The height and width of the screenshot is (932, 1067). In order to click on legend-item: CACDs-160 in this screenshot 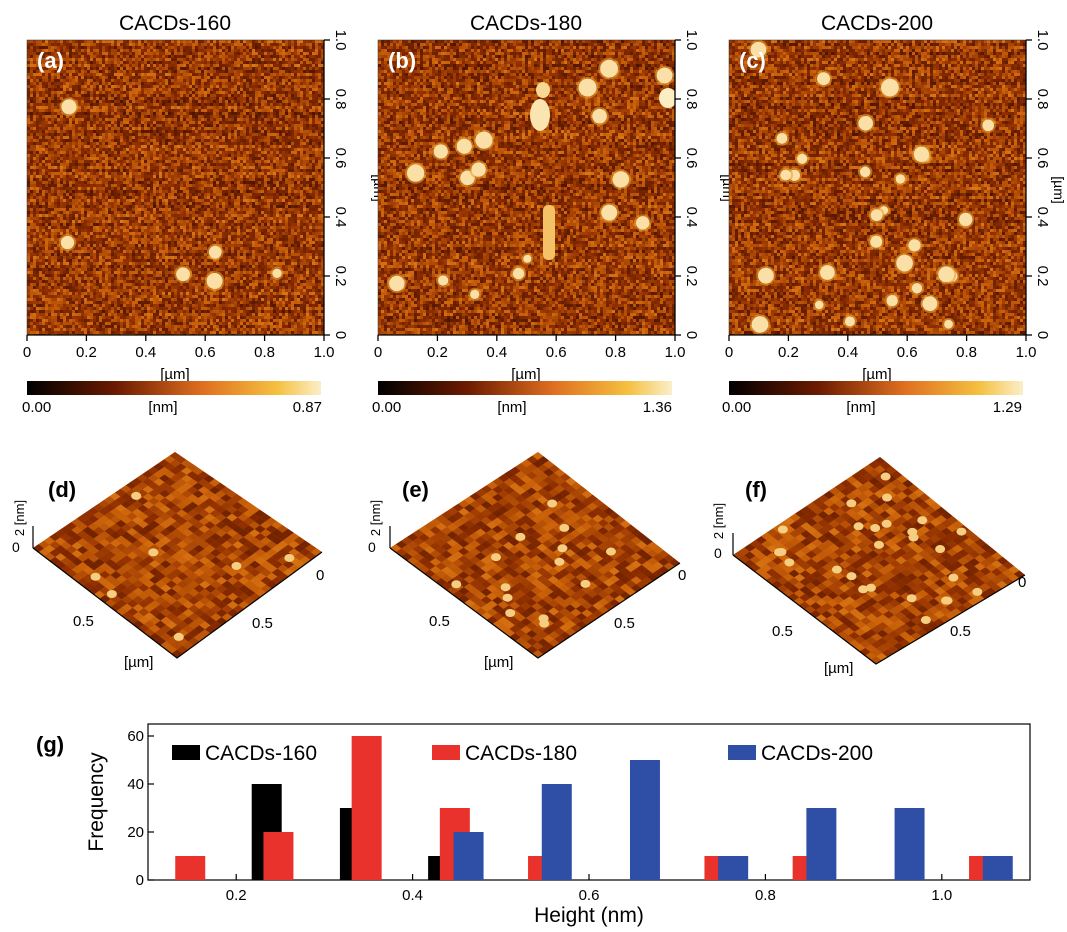, I will do `click(244, 753)`.